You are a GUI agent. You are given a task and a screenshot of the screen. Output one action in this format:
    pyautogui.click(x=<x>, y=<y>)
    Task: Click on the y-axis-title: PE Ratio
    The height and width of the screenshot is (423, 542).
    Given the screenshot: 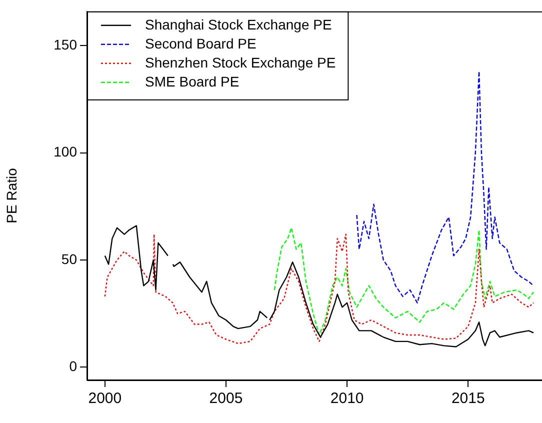 What is the action you would take?
    pyautogui.click(x=11, y=196)
    